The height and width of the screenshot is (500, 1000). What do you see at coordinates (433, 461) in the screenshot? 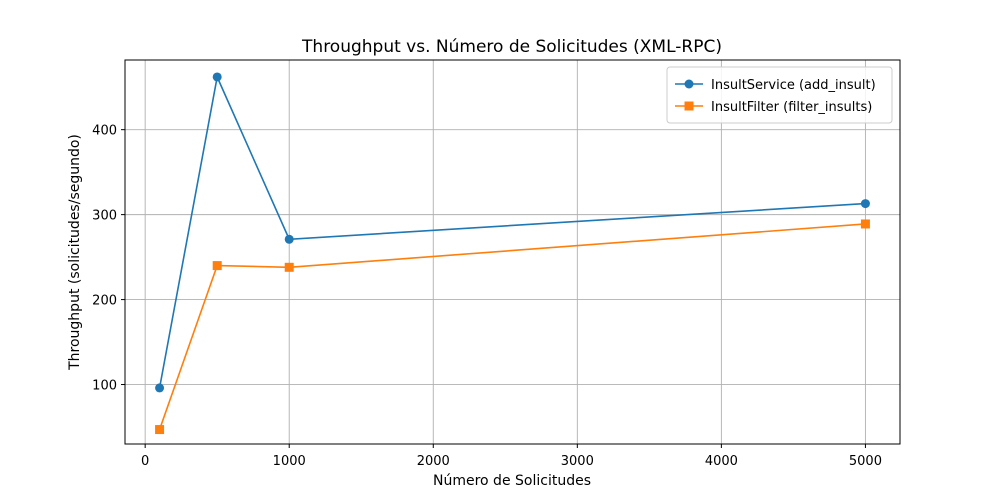
I see `x-tick-label: 2000` at bounding box center [433, 461].